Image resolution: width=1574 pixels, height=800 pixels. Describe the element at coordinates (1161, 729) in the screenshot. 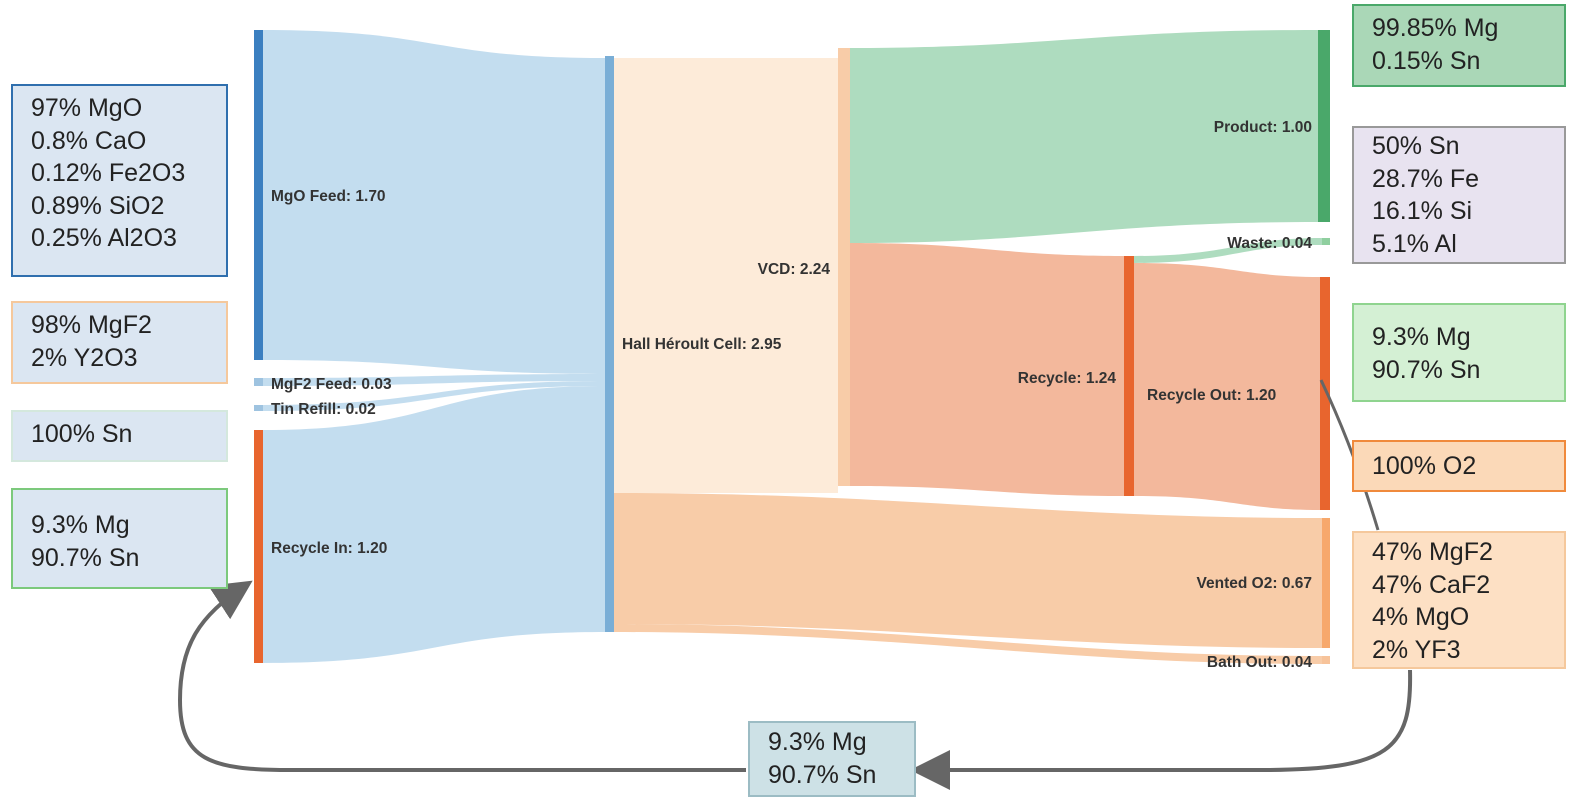

I see `return-arrow-to-box` at that location.